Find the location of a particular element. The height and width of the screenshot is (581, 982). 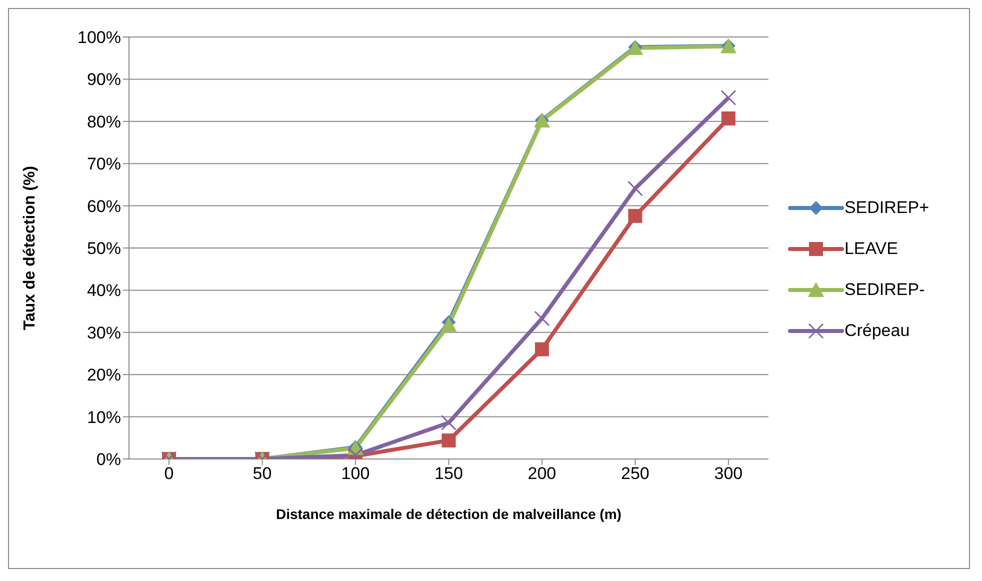

y-tick-label: 0% is located at coordinates (108, 460).